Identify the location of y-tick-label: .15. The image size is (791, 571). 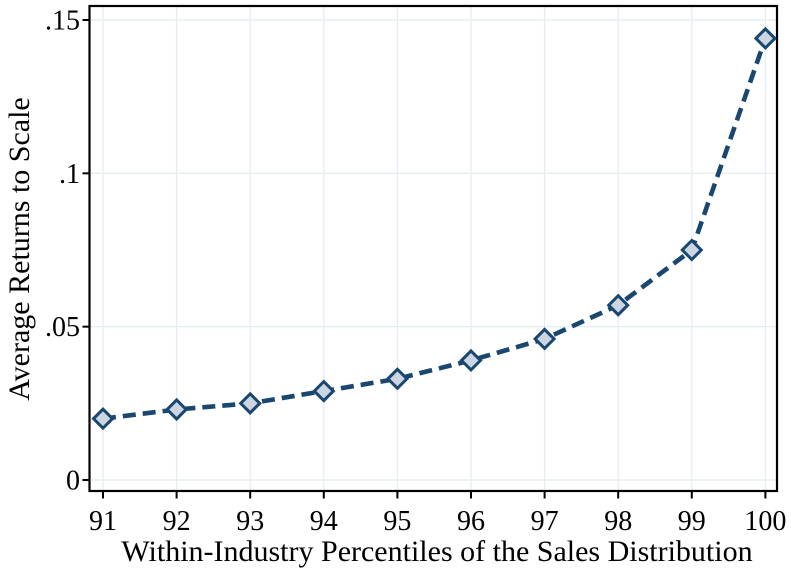
(62, 21).